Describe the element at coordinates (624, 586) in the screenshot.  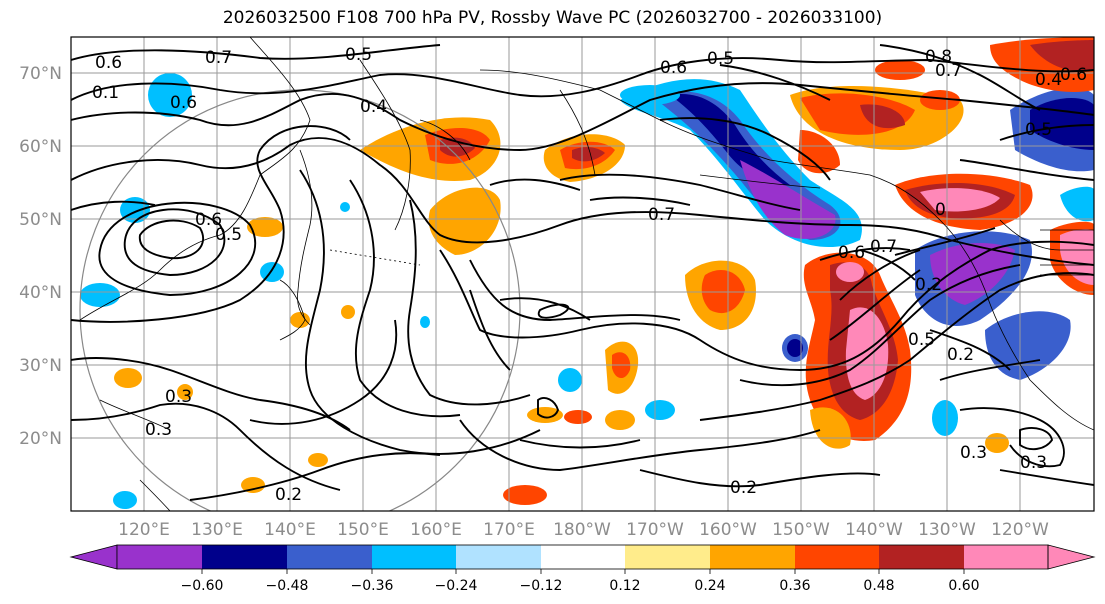
I see `colorbar-tick-label: 0.12` at that location.